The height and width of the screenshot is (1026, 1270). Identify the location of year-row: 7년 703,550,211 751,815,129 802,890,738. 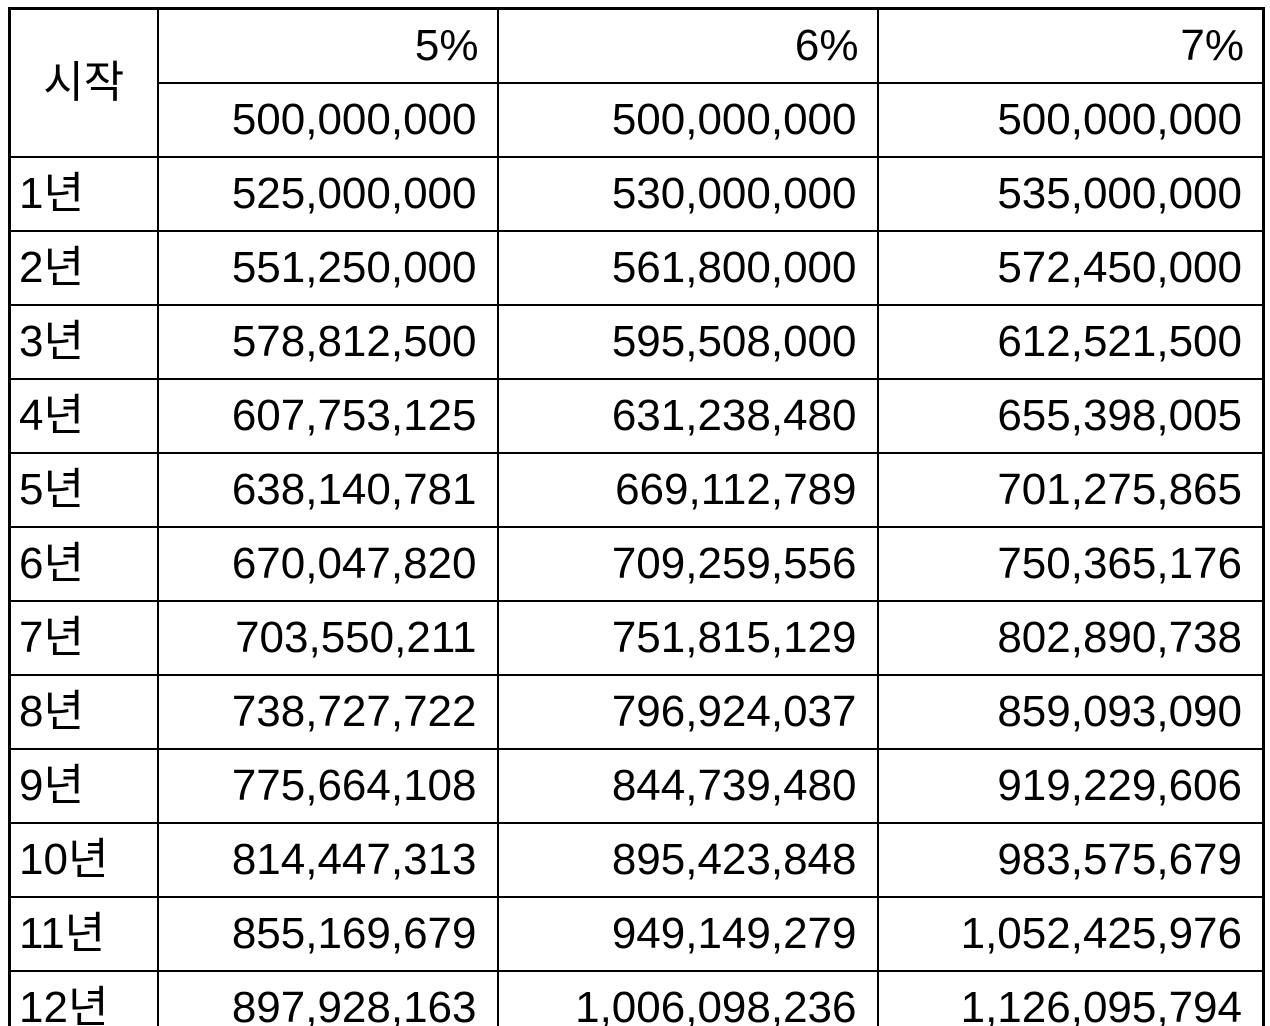
(636, 638).